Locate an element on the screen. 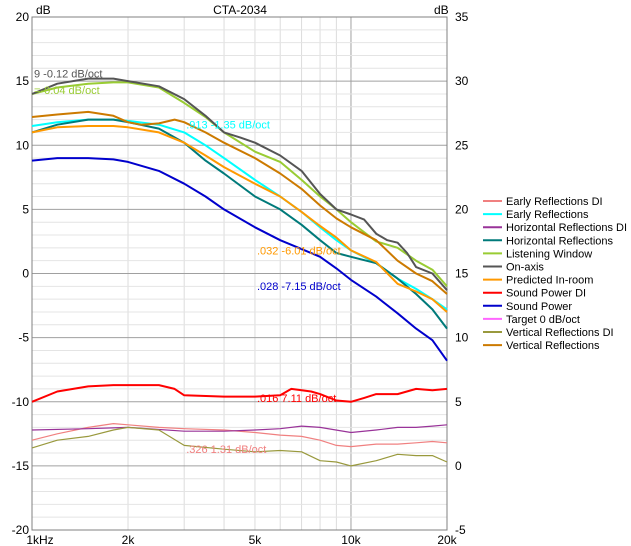 This screenshot has width=631, height=546. legend-label-3: Horizontal Reflections is located at coordinates (559, 241).